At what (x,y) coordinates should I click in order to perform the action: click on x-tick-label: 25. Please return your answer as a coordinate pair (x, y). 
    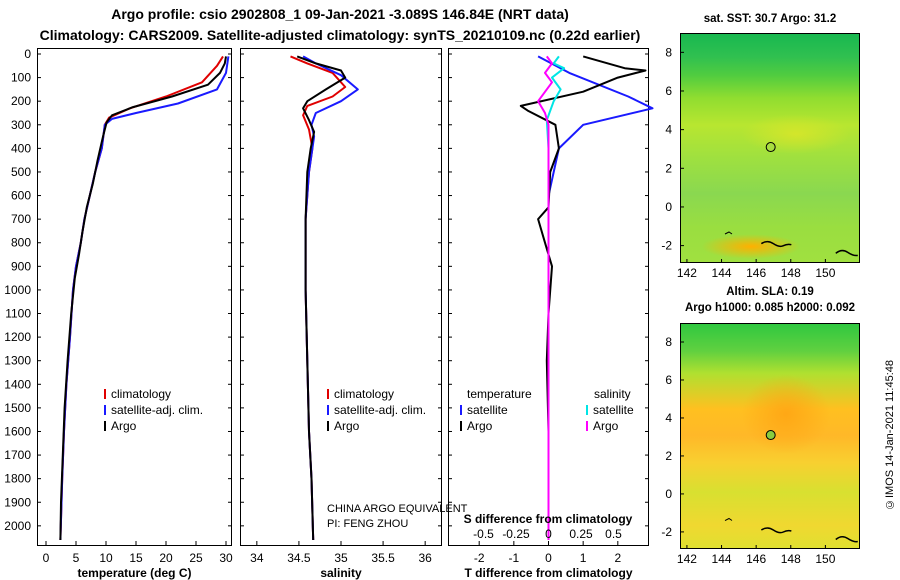
    Looking at the image, I should click on (196, 558).